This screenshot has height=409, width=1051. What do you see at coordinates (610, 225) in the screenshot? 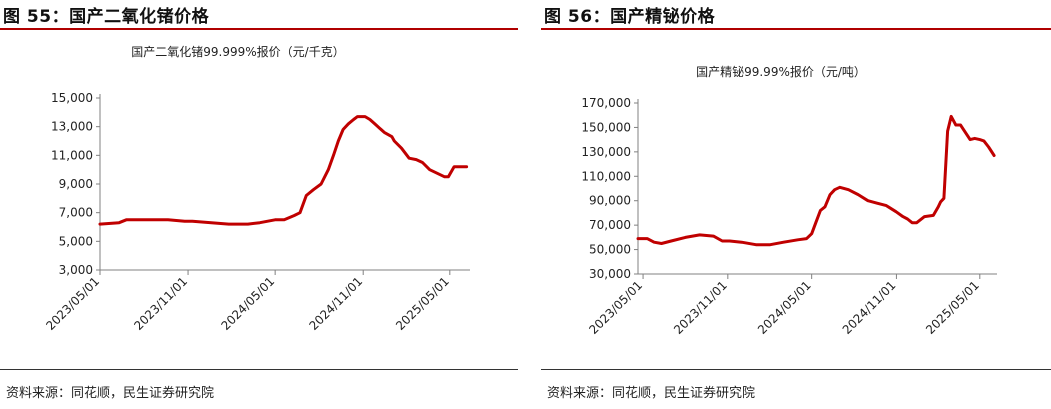
I see `y-tick-label: 70,000` at bounding box center [610, 225].